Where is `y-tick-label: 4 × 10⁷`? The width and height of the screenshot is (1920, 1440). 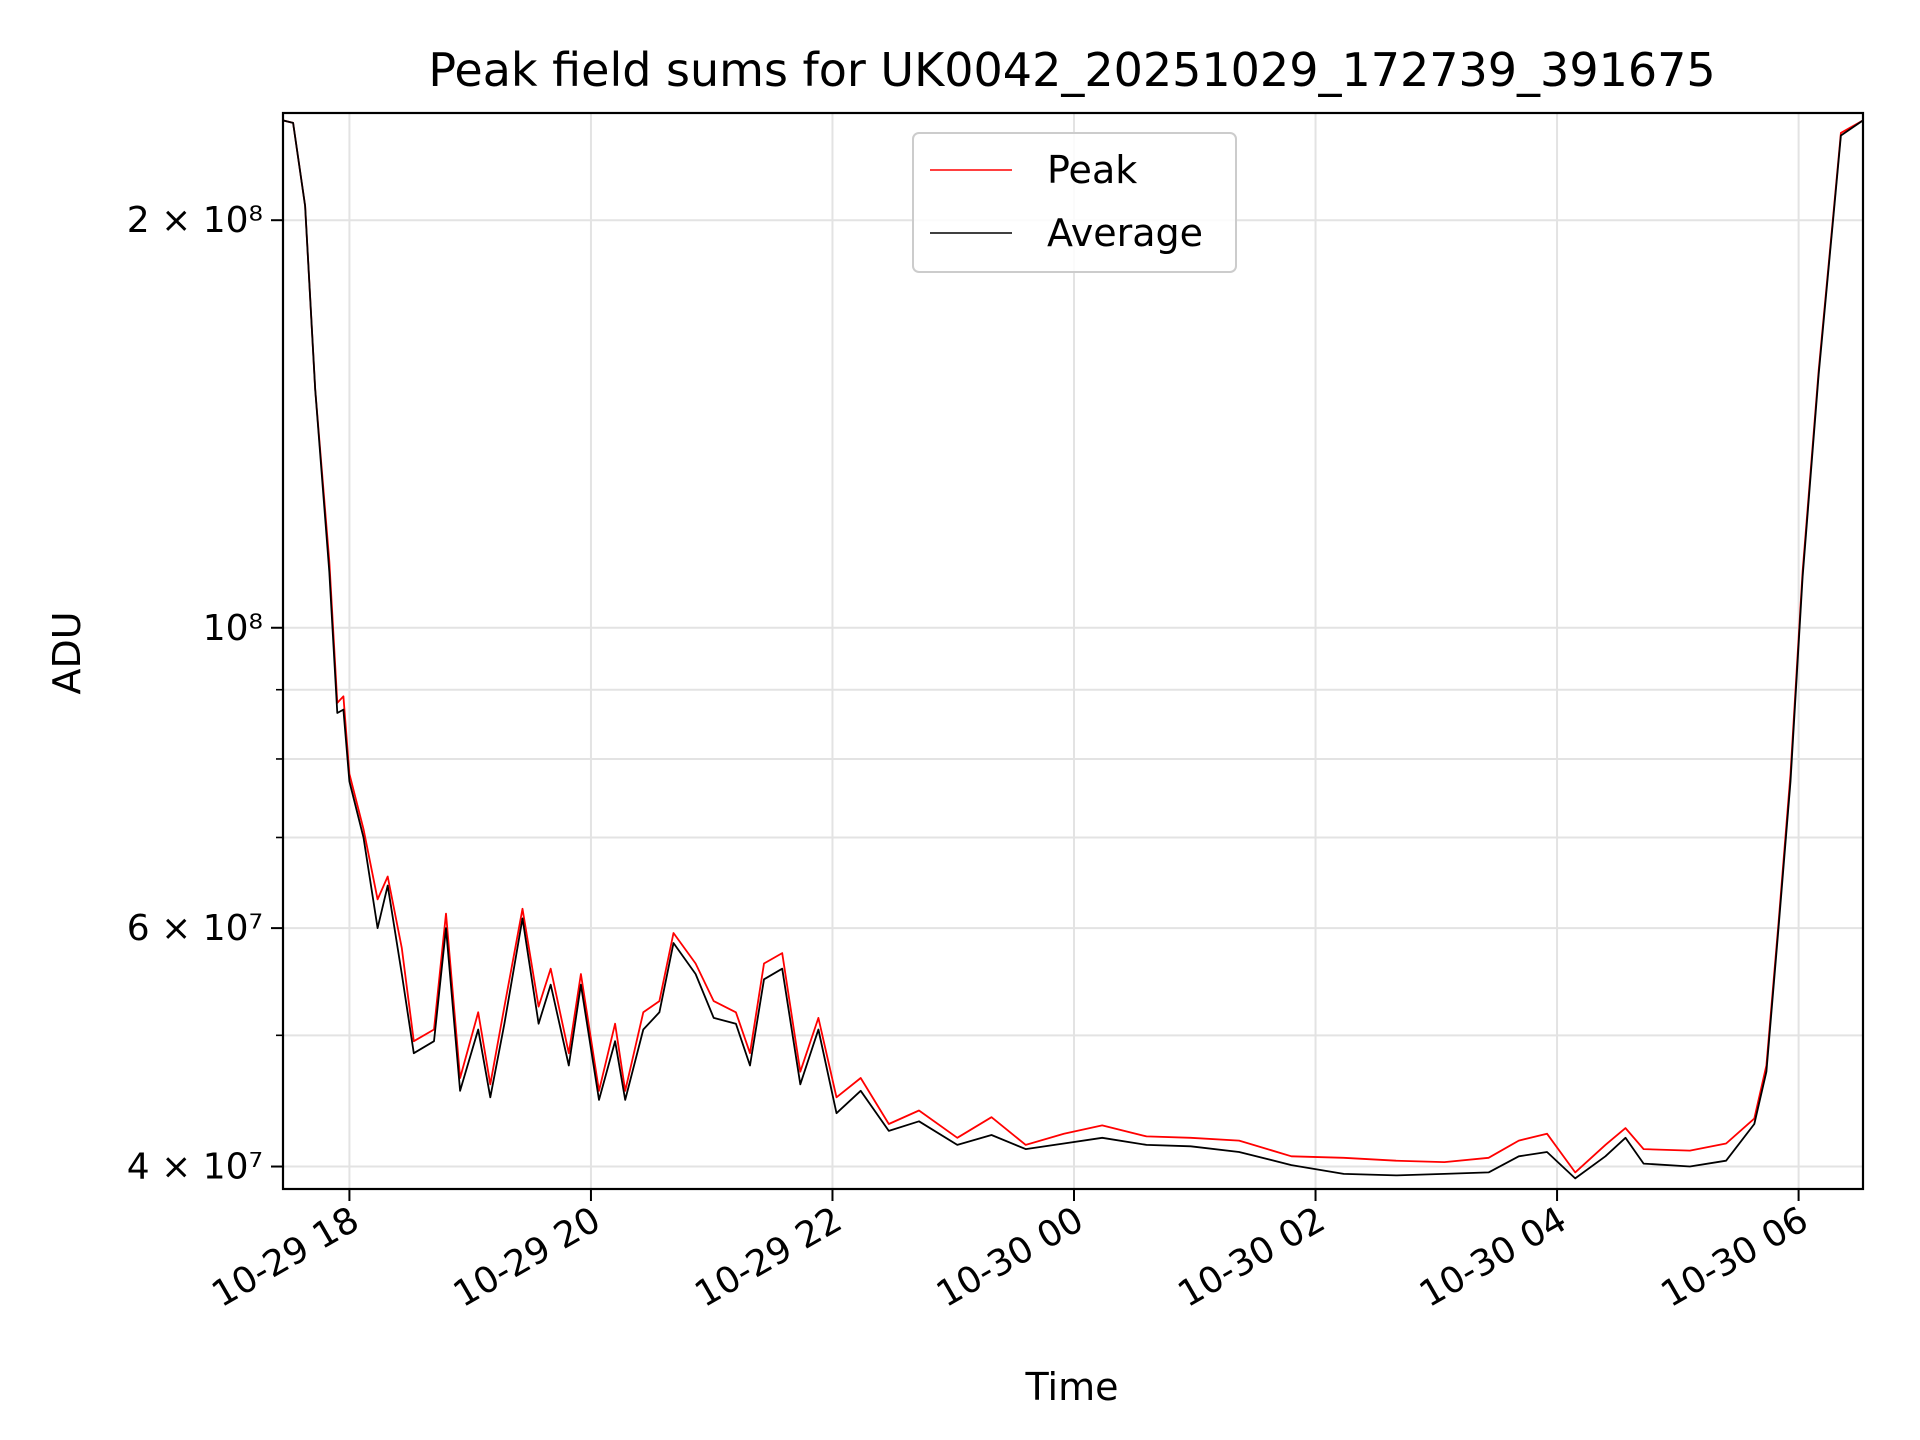 y-tick-label: 4 × 10⁷ is located at coordinates (195, 1167).